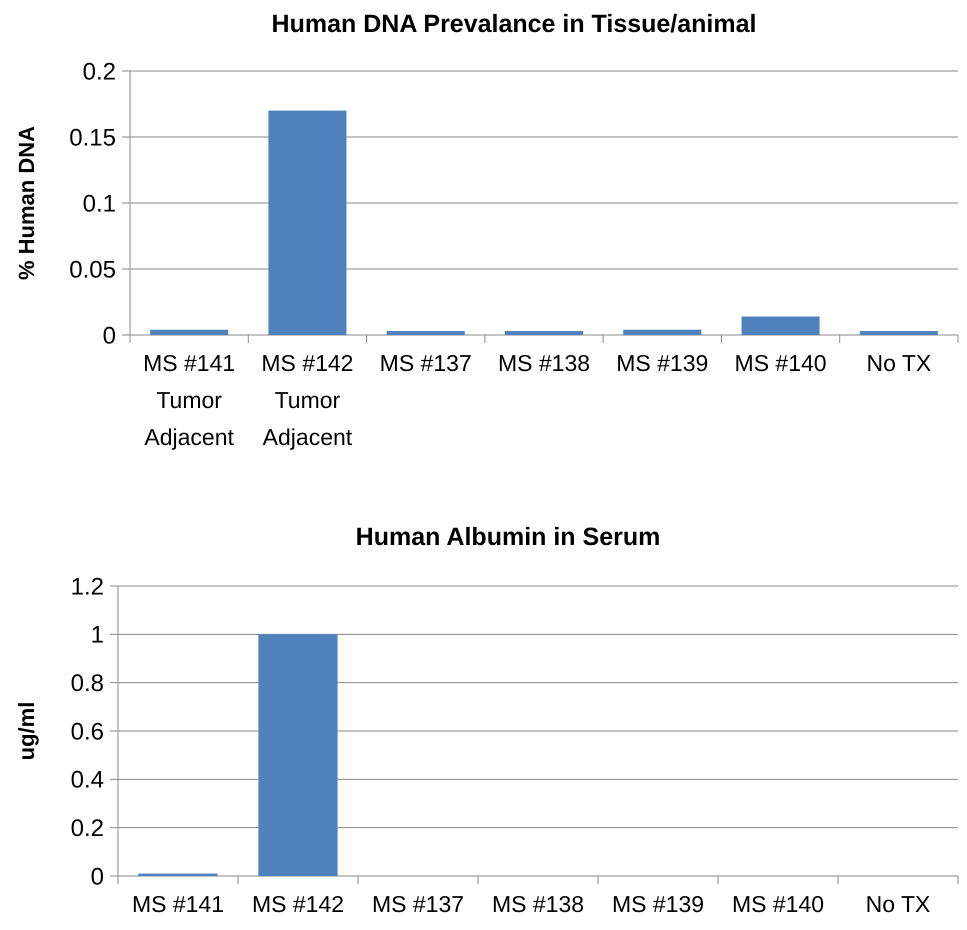  What do you see at coordinates (87, 780) in the screenshot?
I see `y-tick-label: 0.4` at bounding box center [87, 780].